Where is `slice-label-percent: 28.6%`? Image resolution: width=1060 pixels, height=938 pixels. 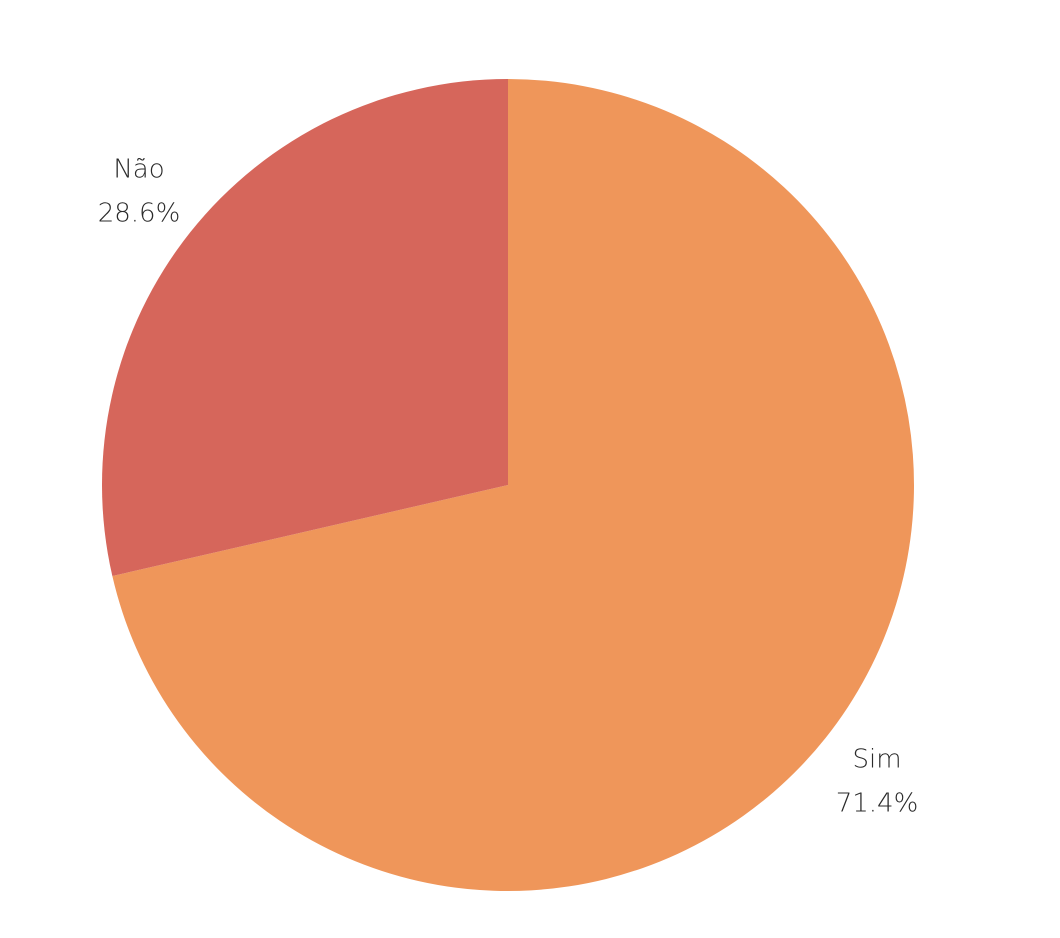
slice-label-percent: 28.6% is located at coordinates (139, 214).